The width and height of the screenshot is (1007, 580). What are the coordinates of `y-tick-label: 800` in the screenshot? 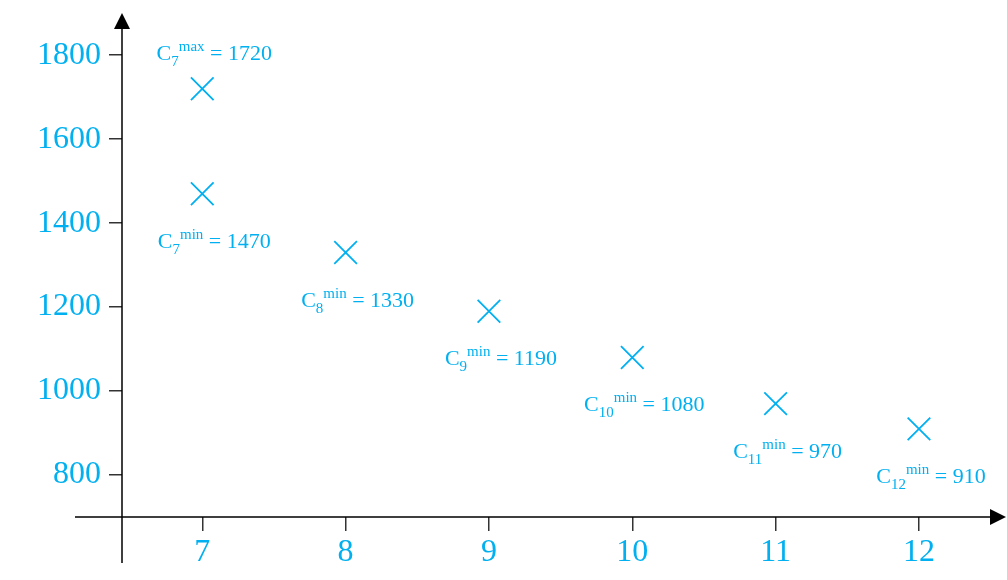 It's located at (77, 472).